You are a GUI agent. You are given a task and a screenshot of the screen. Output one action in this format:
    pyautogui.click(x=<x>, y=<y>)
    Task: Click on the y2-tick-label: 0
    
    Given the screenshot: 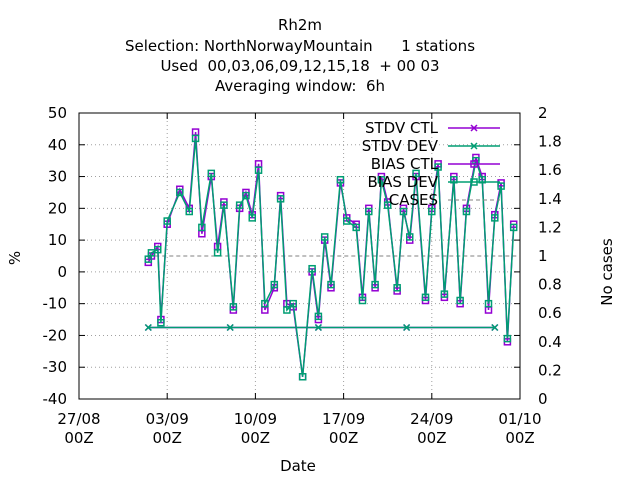 What is the action you would take?
    pyautogui.click(x=543, y=399)
    